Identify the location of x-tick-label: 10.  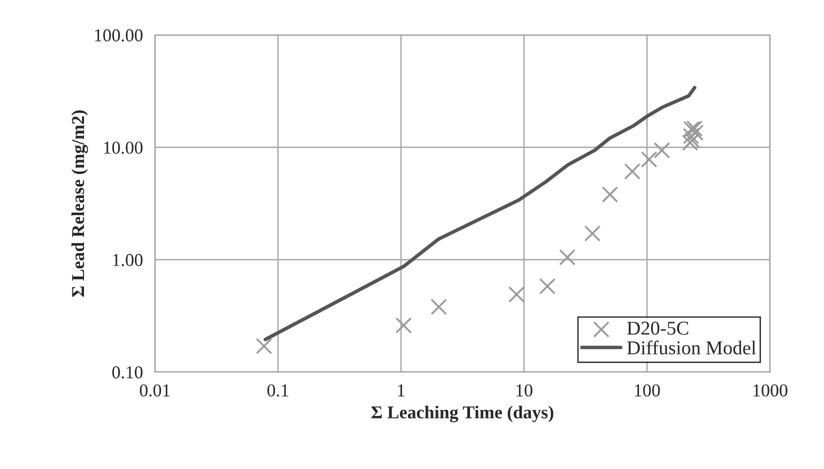
(524, 390).